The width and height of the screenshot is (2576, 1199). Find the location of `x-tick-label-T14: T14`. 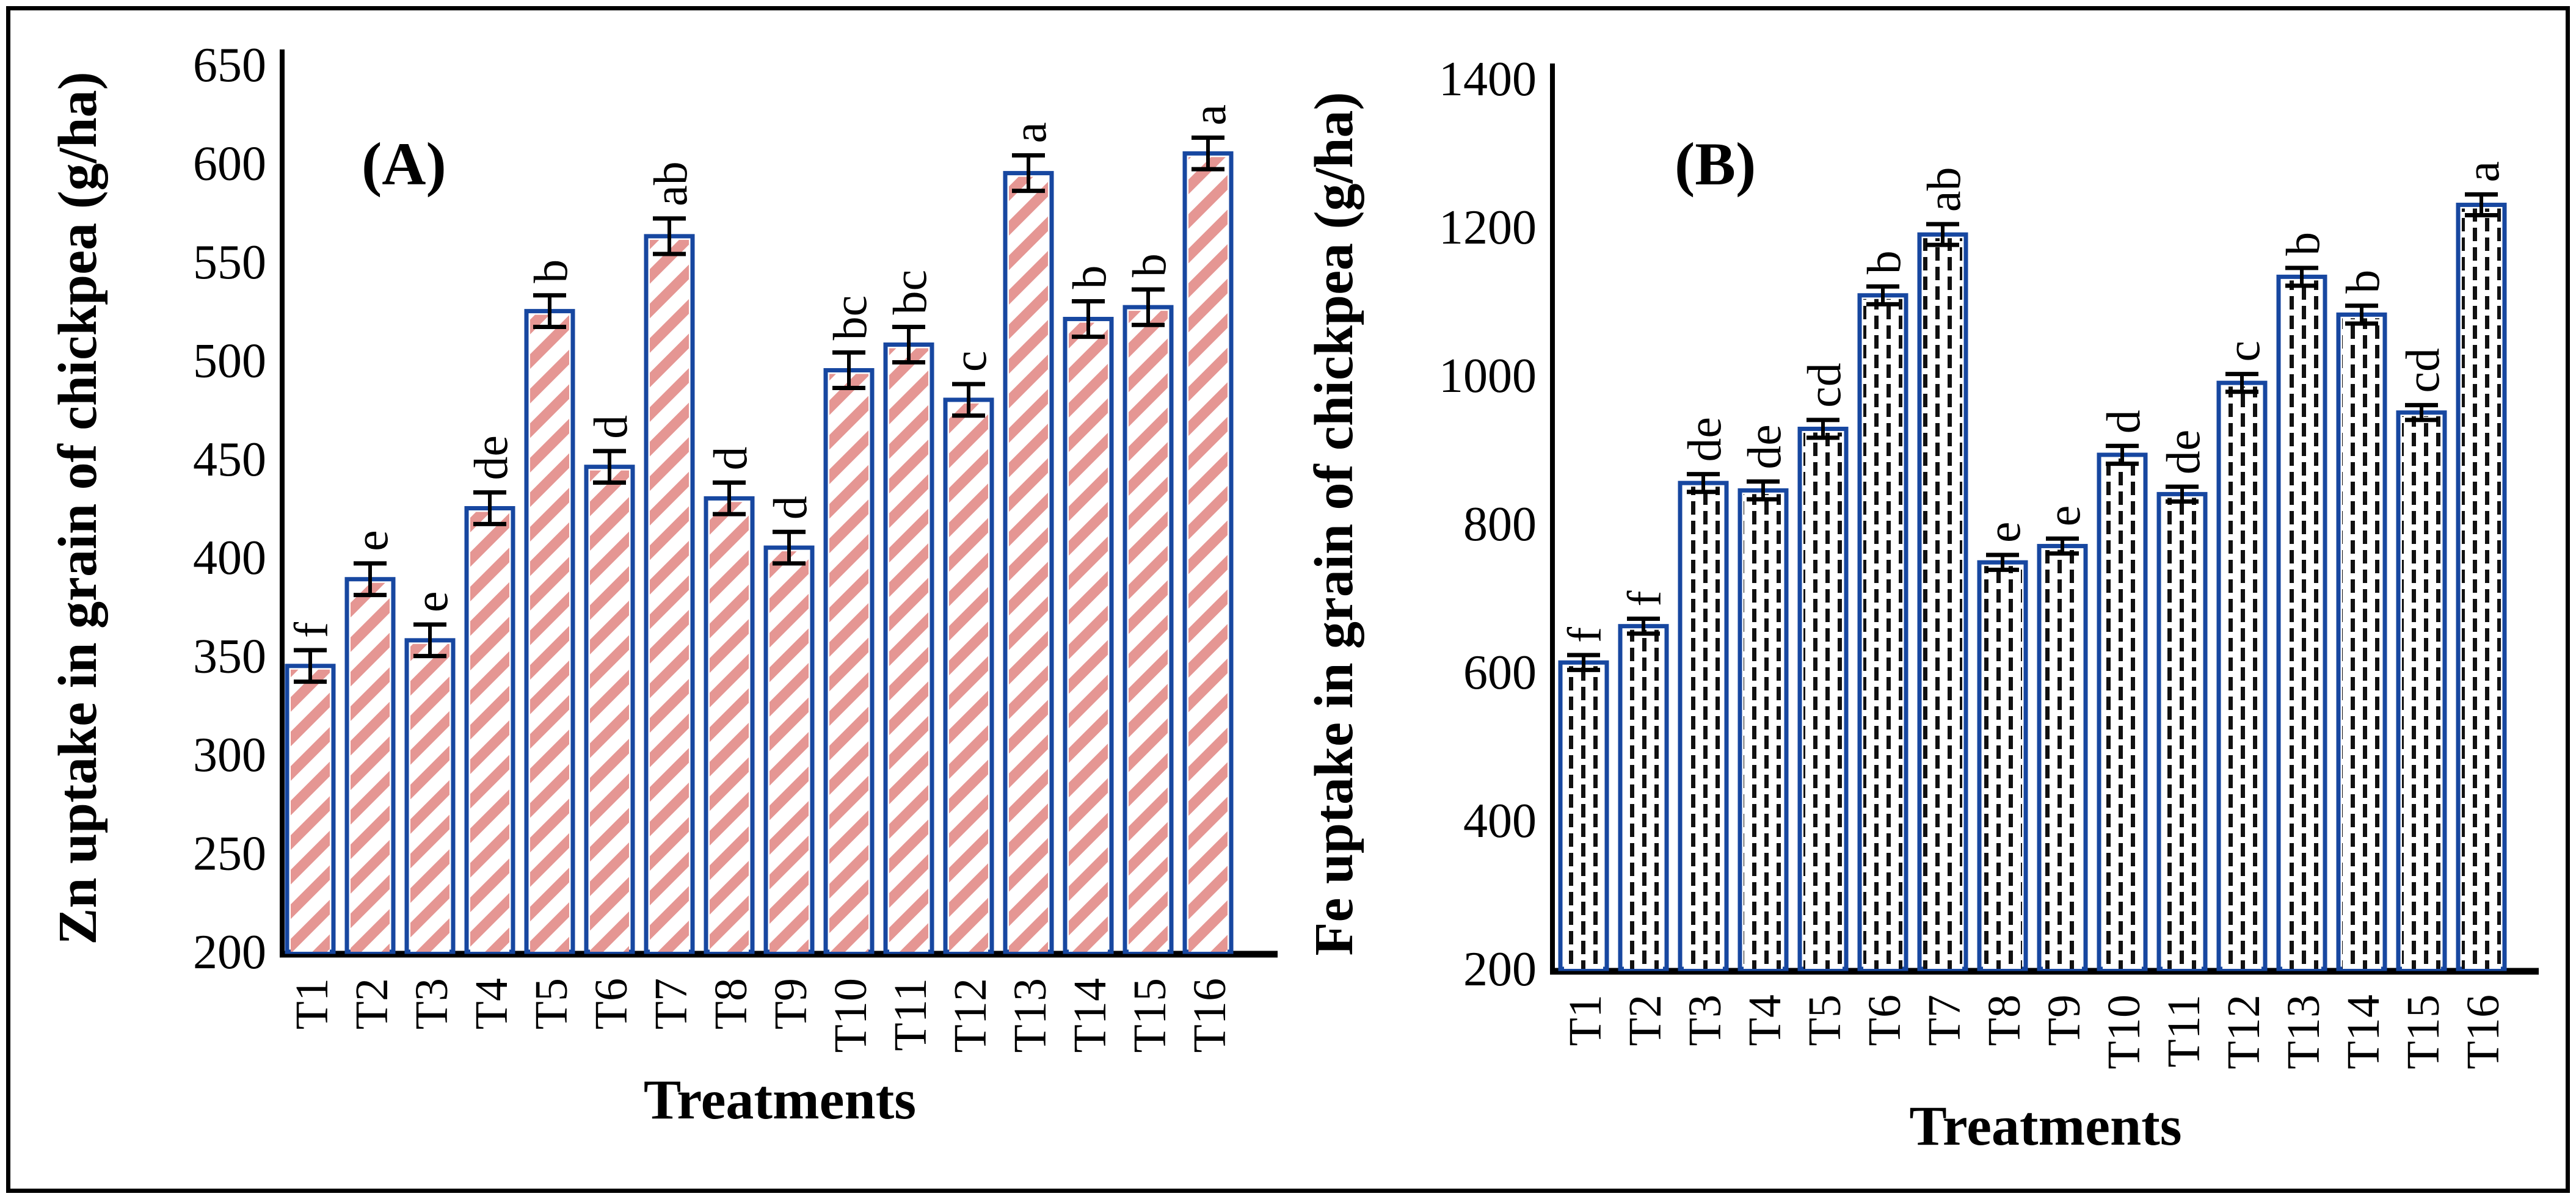

x-tick-label-T14: T14 is located at coordinates (1090, 1015).